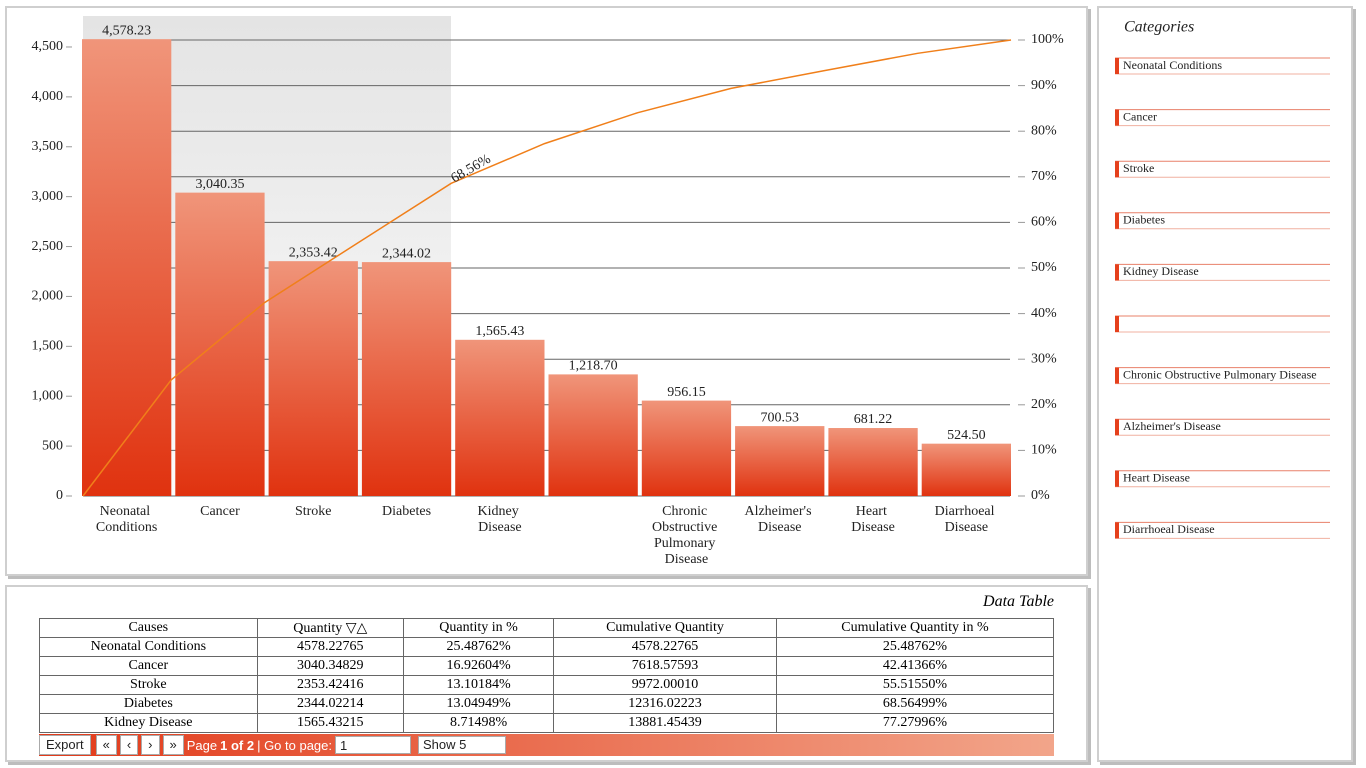  What do you see at coordinates (148, 628) in the screenshot?
I see `column-header: Causes` at bounding box center [148, 628].